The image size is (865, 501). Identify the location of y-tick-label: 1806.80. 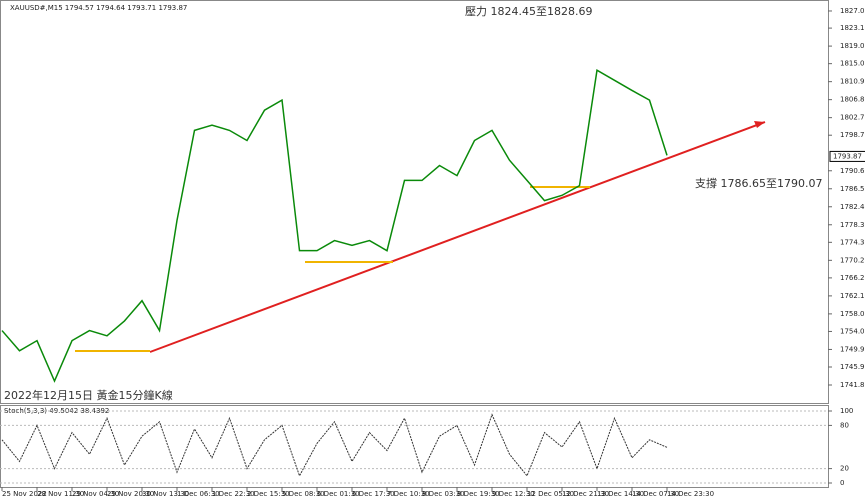
(852, 100).